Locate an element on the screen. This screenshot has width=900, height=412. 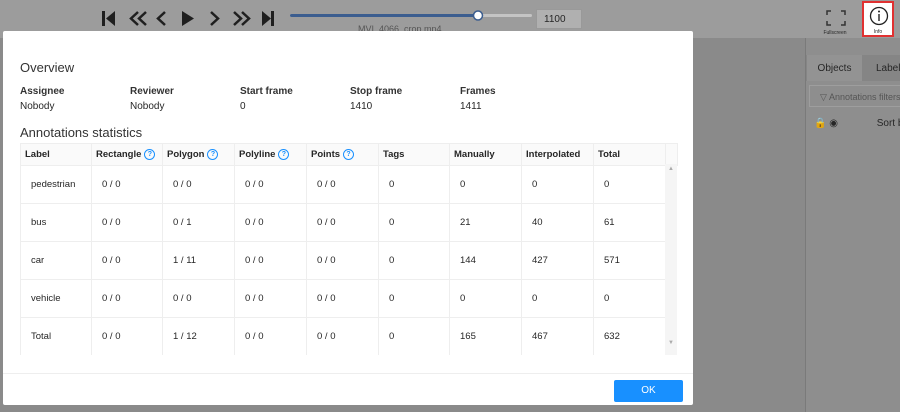
ok-button: OK is located at coordinates (648, 391).